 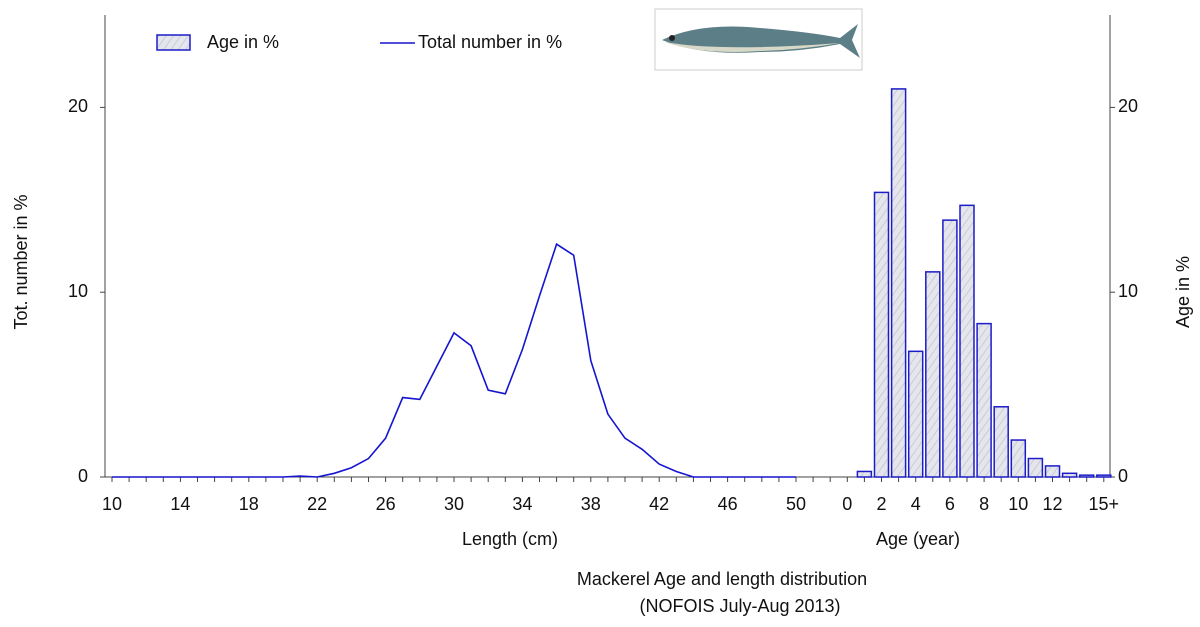 What do you see at coordinates (984, 504) in the screenshot?
I see `x-tick-label: 8` at bounding box center [984, 504].